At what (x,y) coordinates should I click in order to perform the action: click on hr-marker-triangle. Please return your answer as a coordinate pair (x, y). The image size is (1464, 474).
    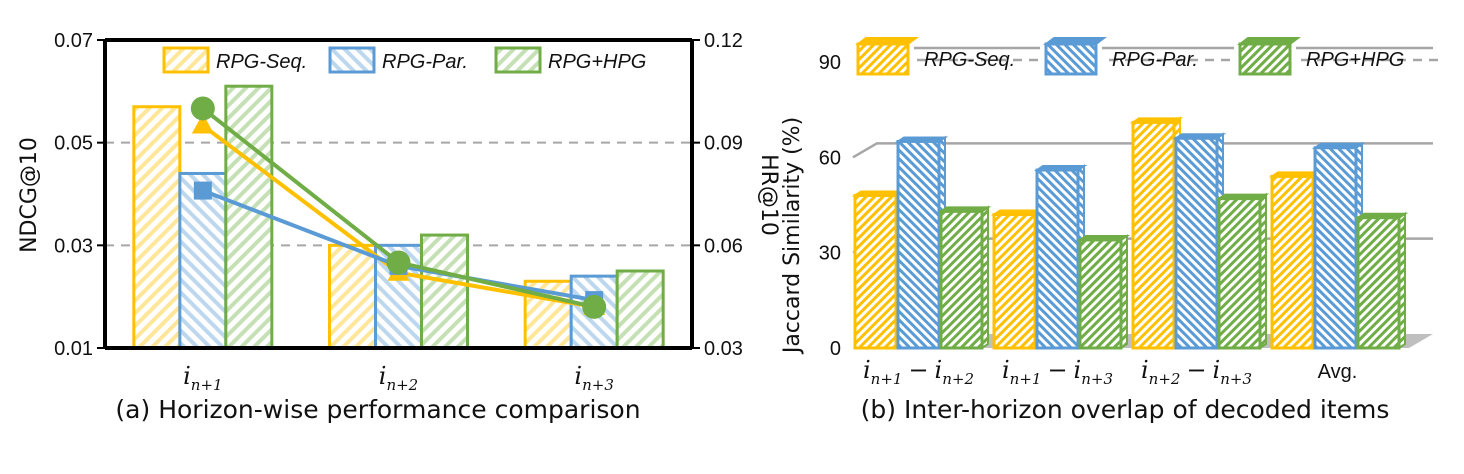
    Looking at the image, I should click on (202, 123).